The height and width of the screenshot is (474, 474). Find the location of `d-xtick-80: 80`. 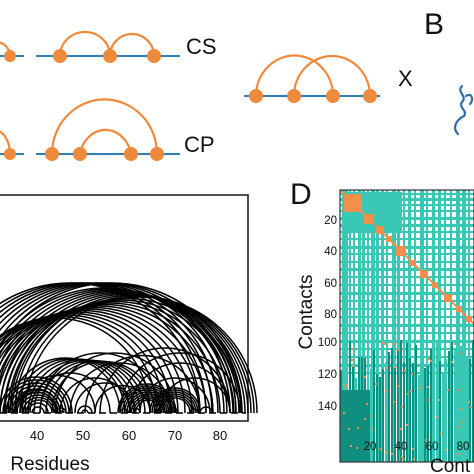

d-xtick-80: 80 is located at coordinates (463, 447).